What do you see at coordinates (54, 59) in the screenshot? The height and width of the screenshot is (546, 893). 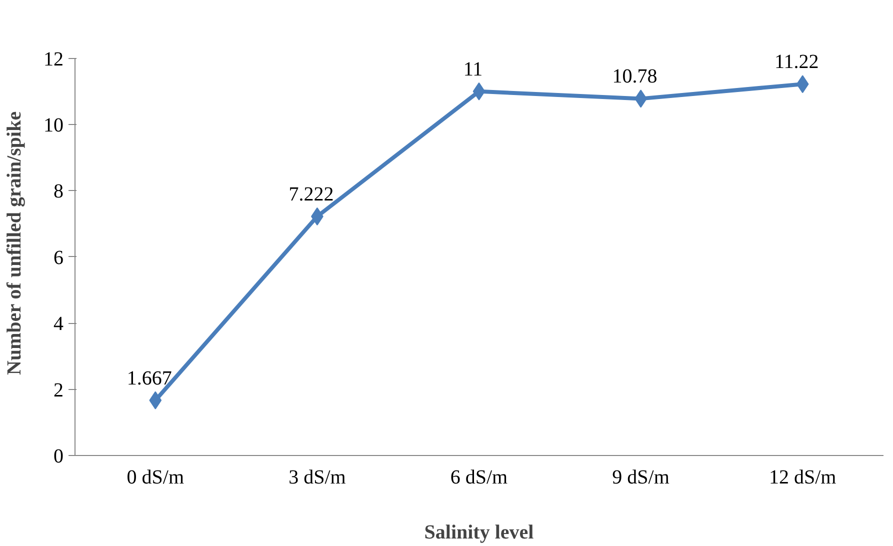 I see `y-tick-label: 12` at bounding box center [54, 59].